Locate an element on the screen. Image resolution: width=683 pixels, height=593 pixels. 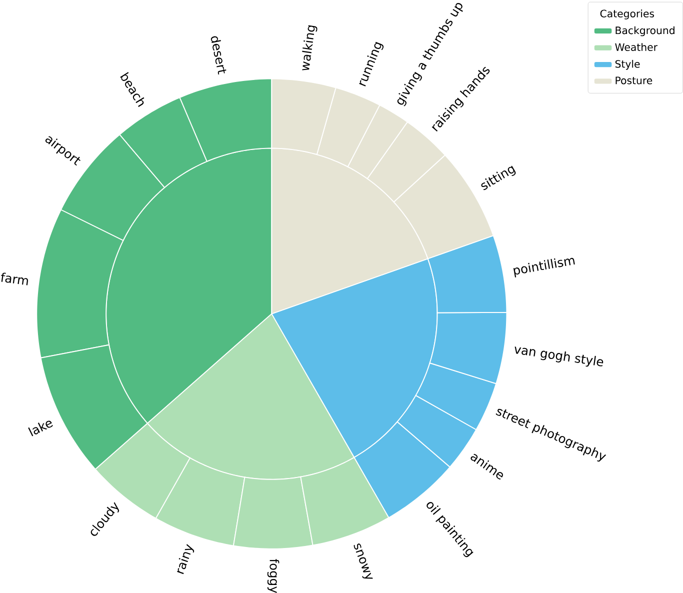
slice-label: snowy is located at coordinates (363, 561).